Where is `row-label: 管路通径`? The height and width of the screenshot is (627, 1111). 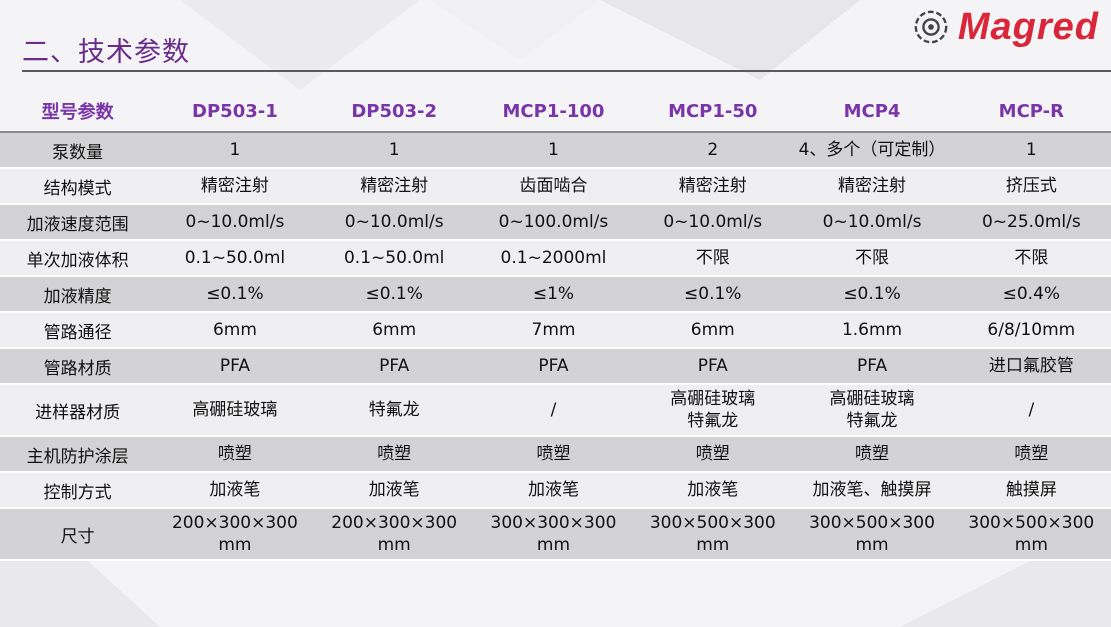 row-label: 管路通径 is located at coordinates (78, 330).